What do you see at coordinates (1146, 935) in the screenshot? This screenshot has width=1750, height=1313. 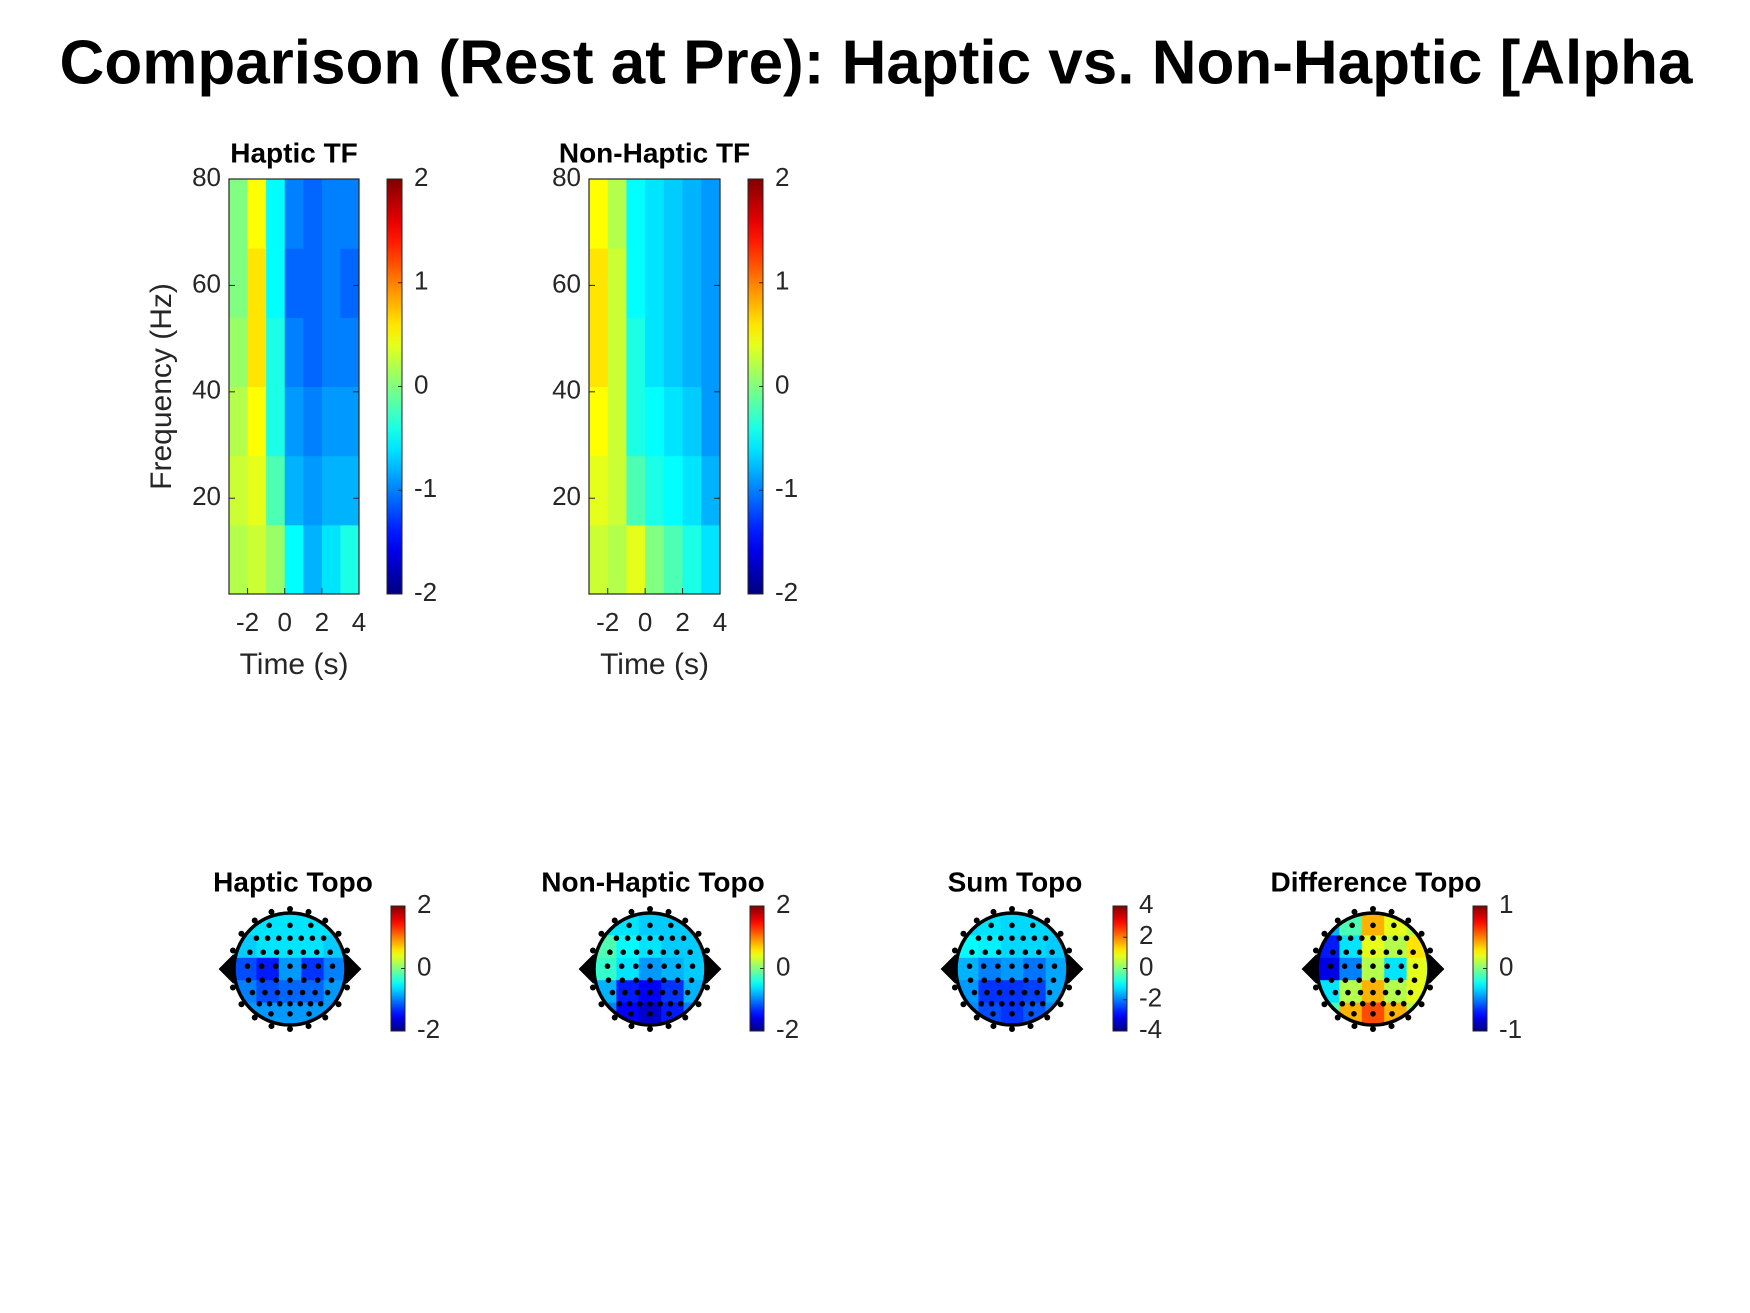 I see `colorbar-tick-label: 2` at bounding box center [1146, 935].